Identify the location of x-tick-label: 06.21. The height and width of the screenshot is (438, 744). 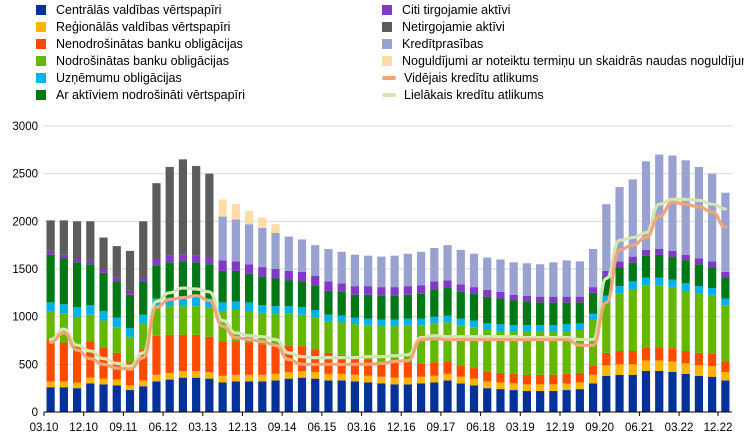
(639, 428).